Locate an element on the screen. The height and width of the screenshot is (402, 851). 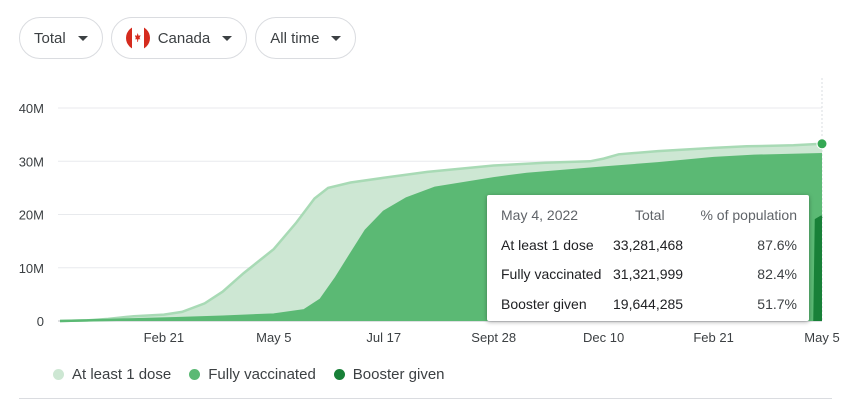
legend-item-fully-vaccinated: Fully vaccinated is located at coordinates (252, 374).